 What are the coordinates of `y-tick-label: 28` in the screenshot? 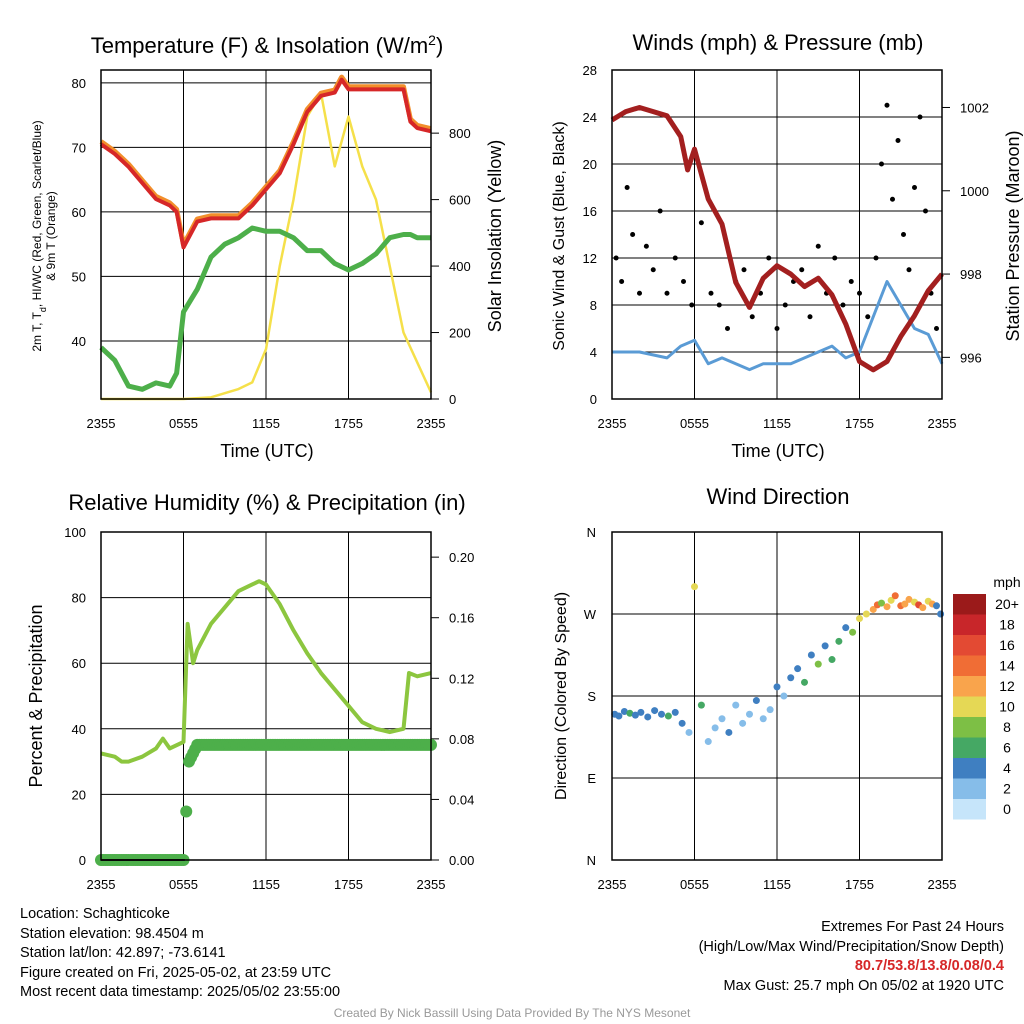 It's located at (590, 70).